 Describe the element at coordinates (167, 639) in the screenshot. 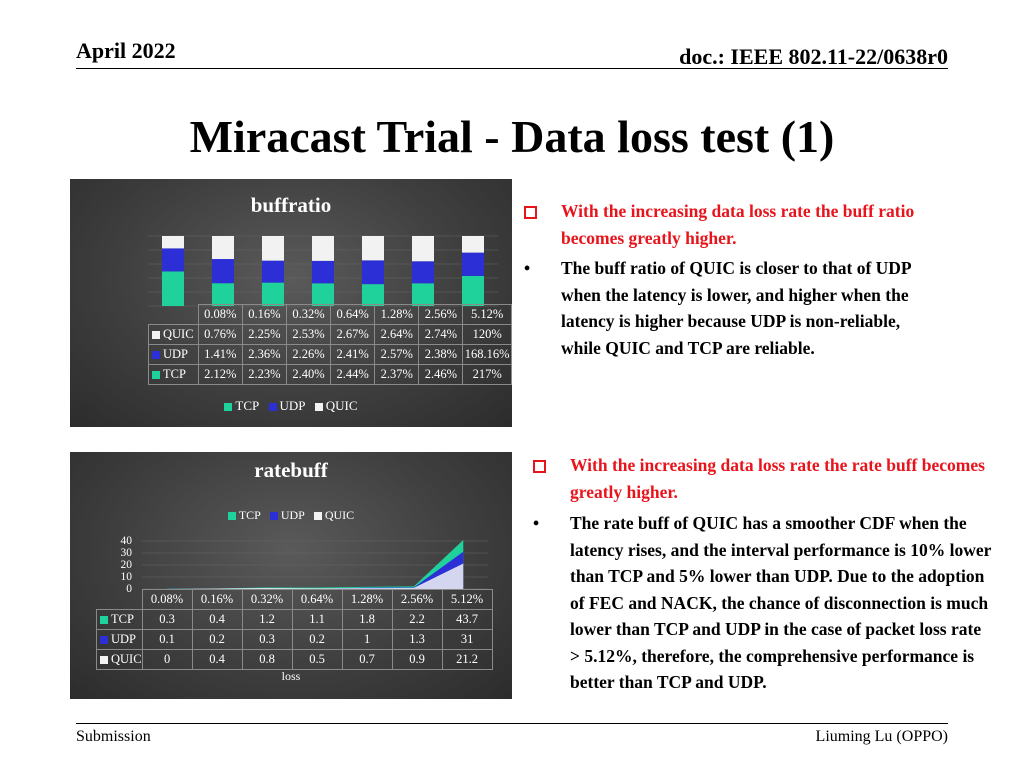

I see `table-cell: 0.1` at that location.